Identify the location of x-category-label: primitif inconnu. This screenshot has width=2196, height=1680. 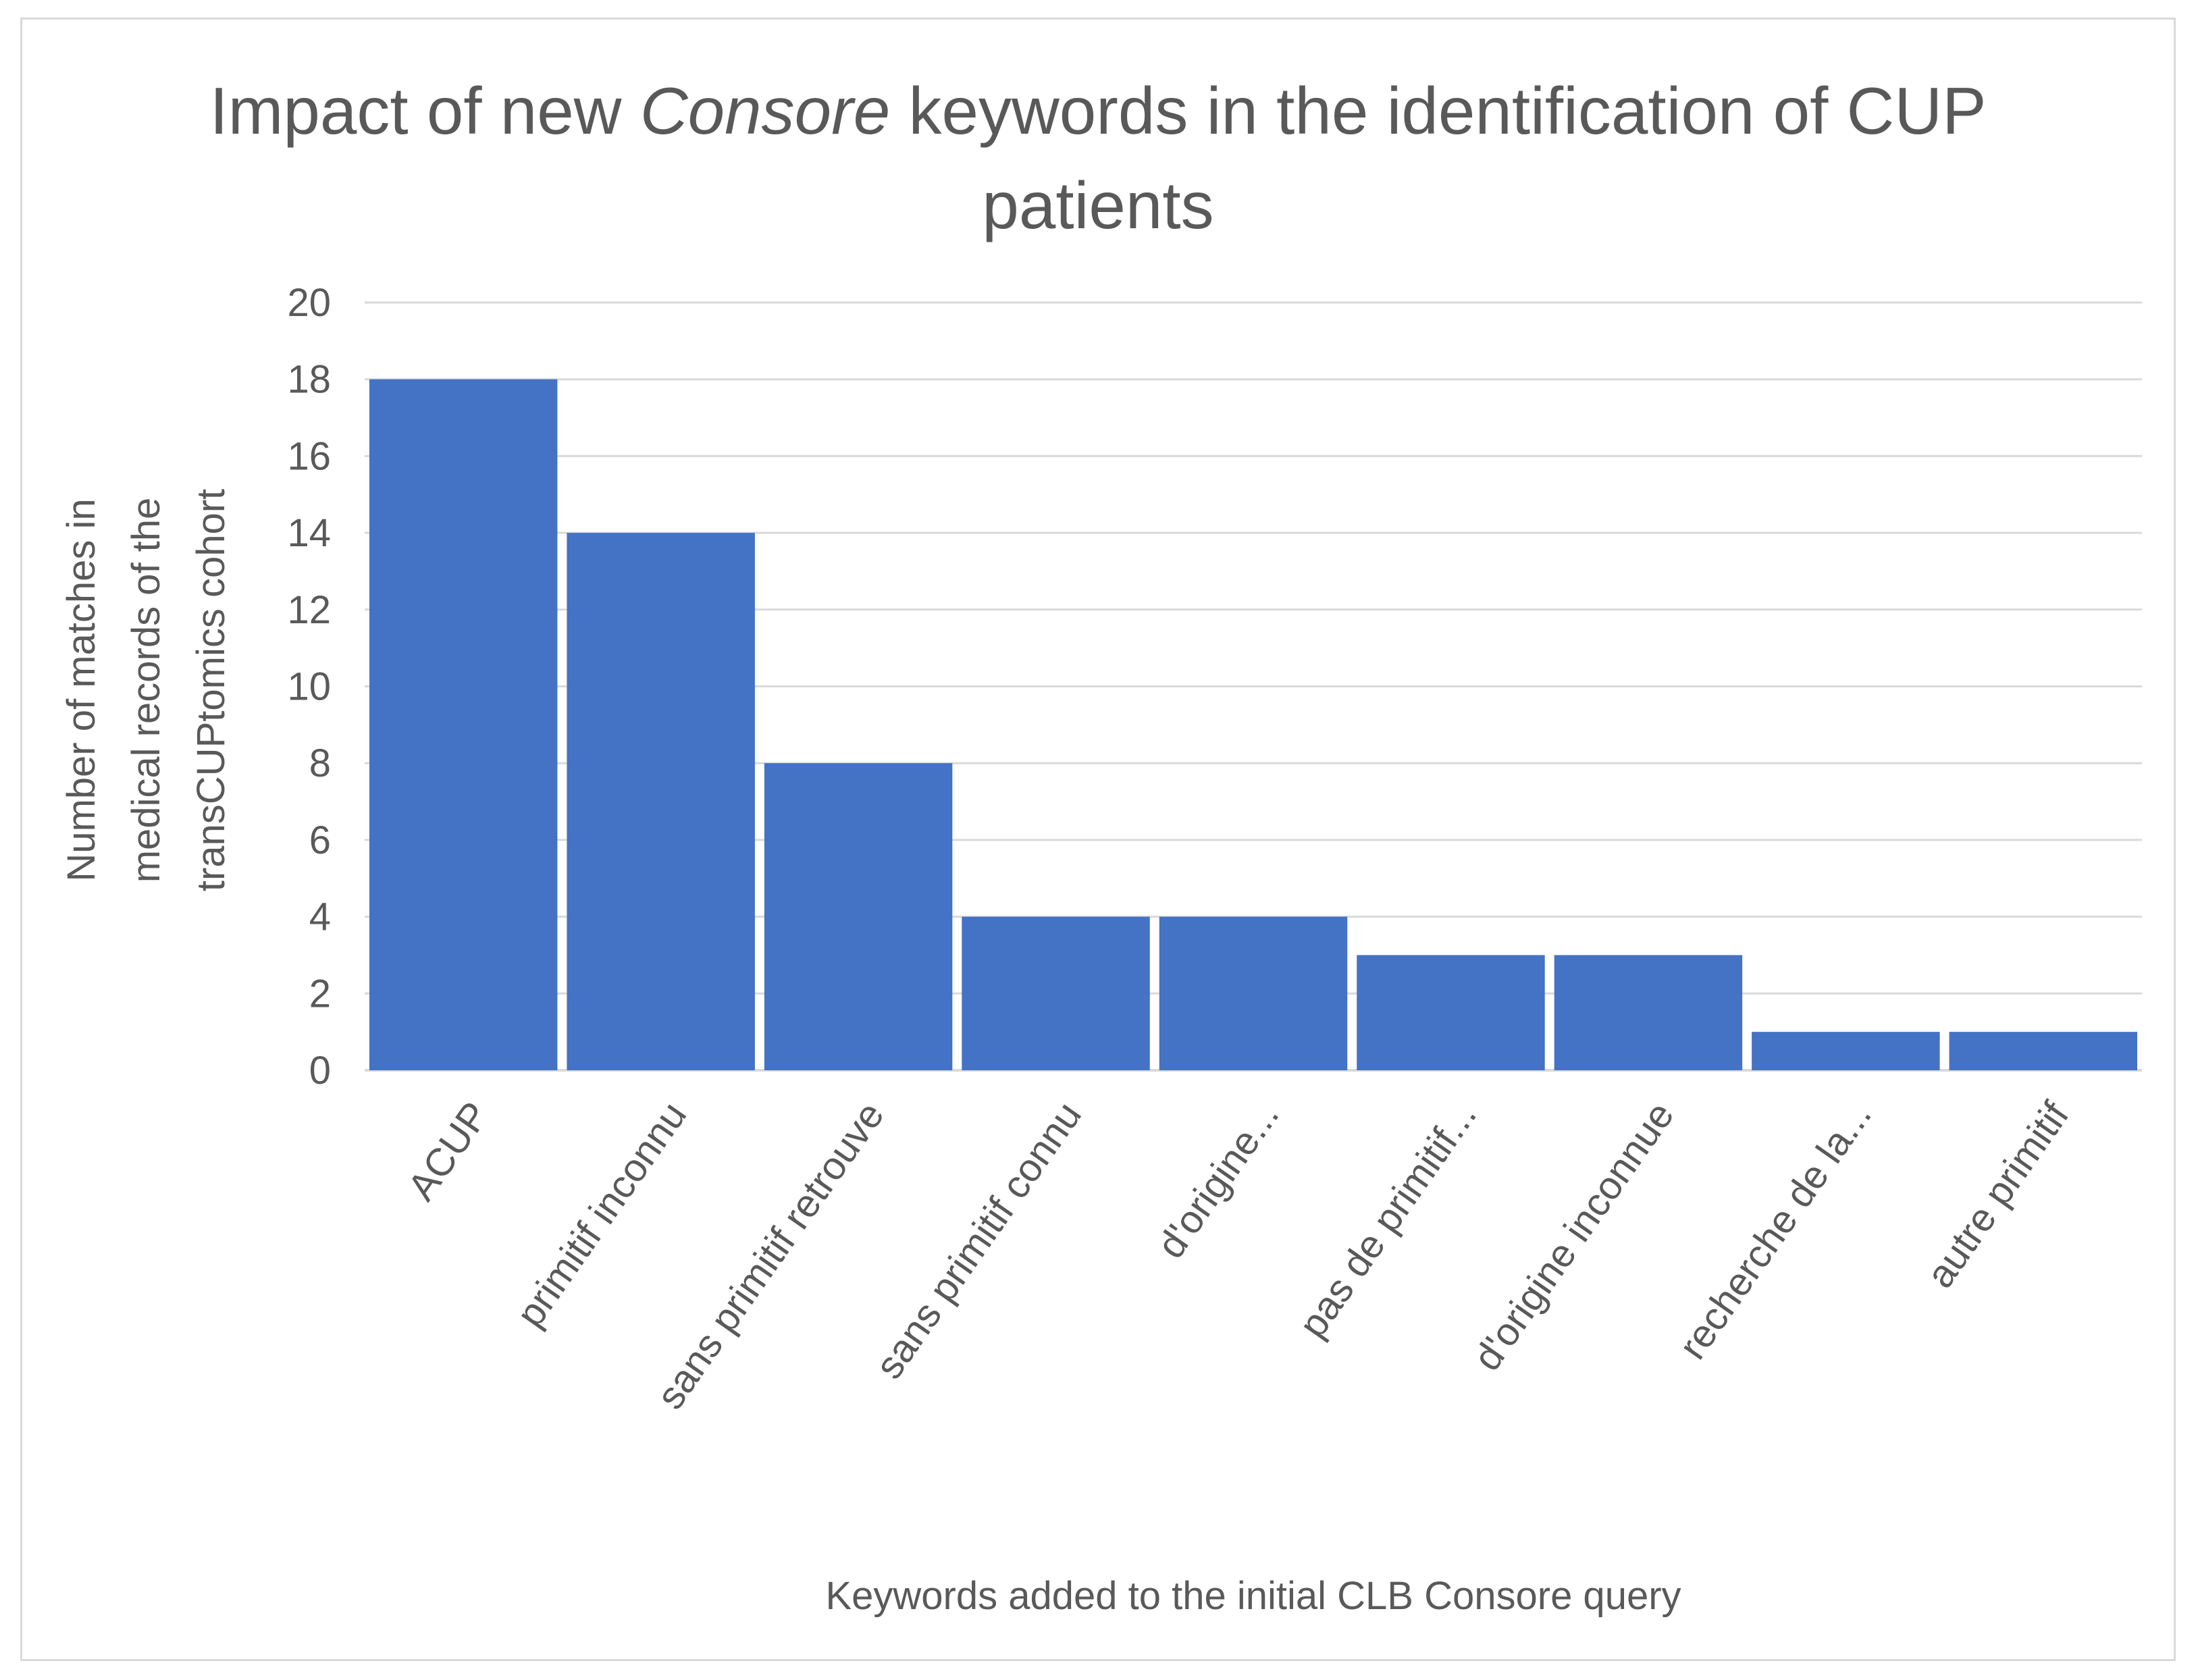
(601, 1215).